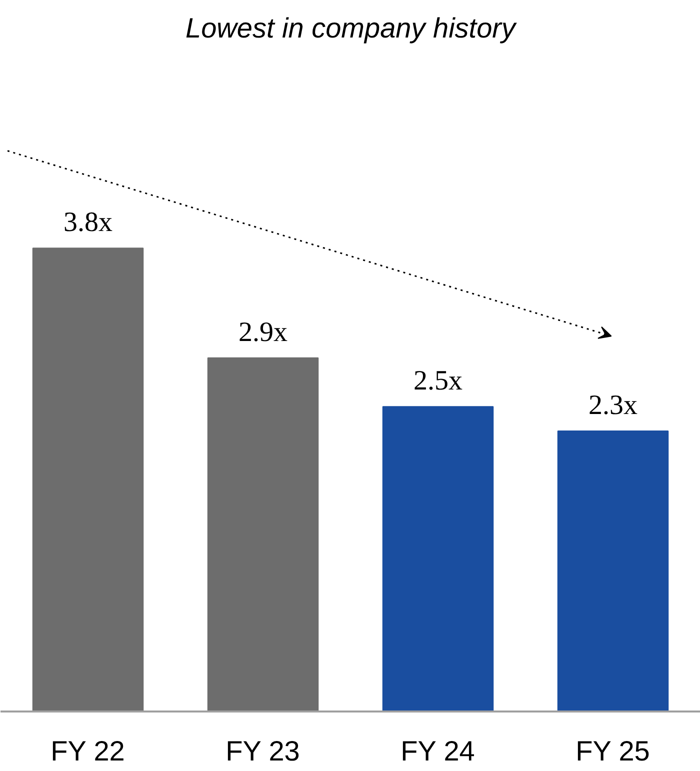 The width and height of the screenshot is (700, 771). I want to click on data-label: 3.8x, so click(88, 222).